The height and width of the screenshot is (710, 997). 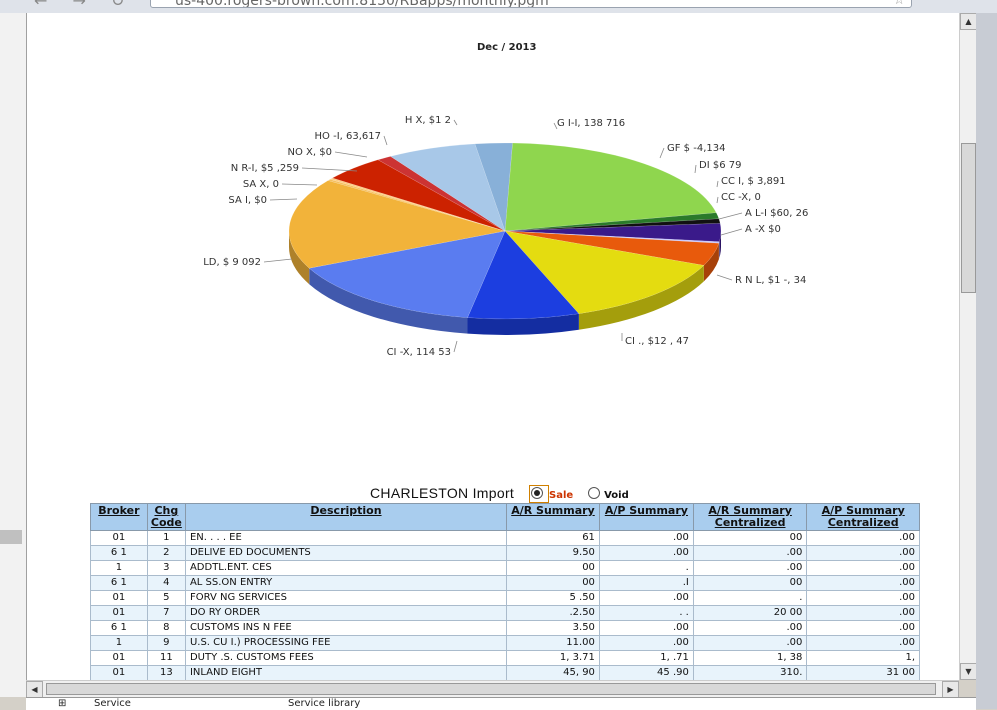 What do you see at coordinates (776, 213) in the screenshot?
I see `pie-slice-label: A L-I $60, 26` at bounding box center [776, 213].